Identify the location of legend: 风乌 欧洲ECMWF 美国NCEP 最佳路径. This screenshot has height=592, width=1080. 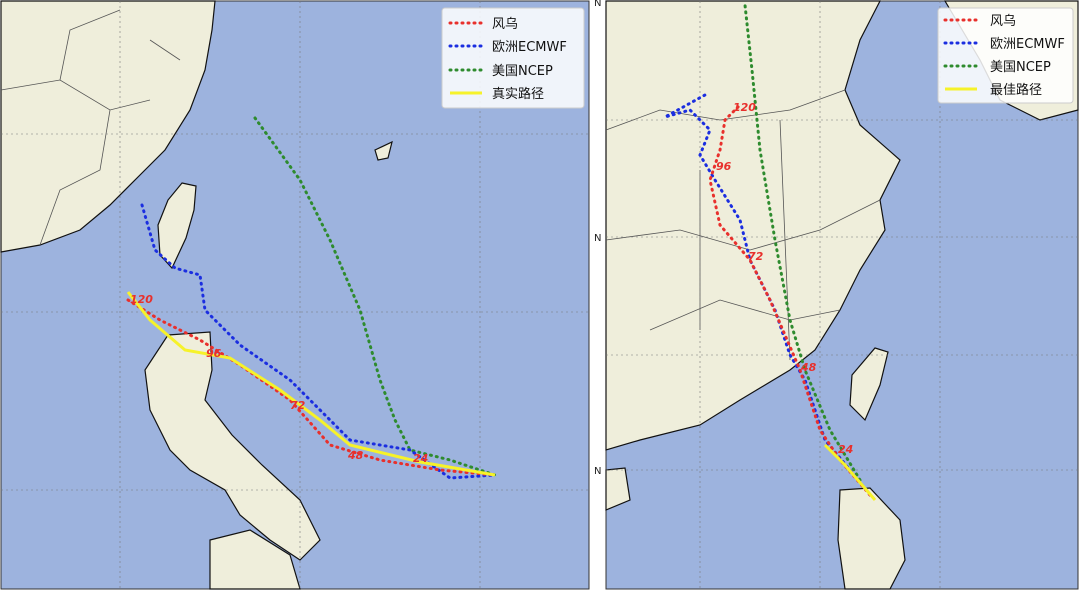
(1005, 55).